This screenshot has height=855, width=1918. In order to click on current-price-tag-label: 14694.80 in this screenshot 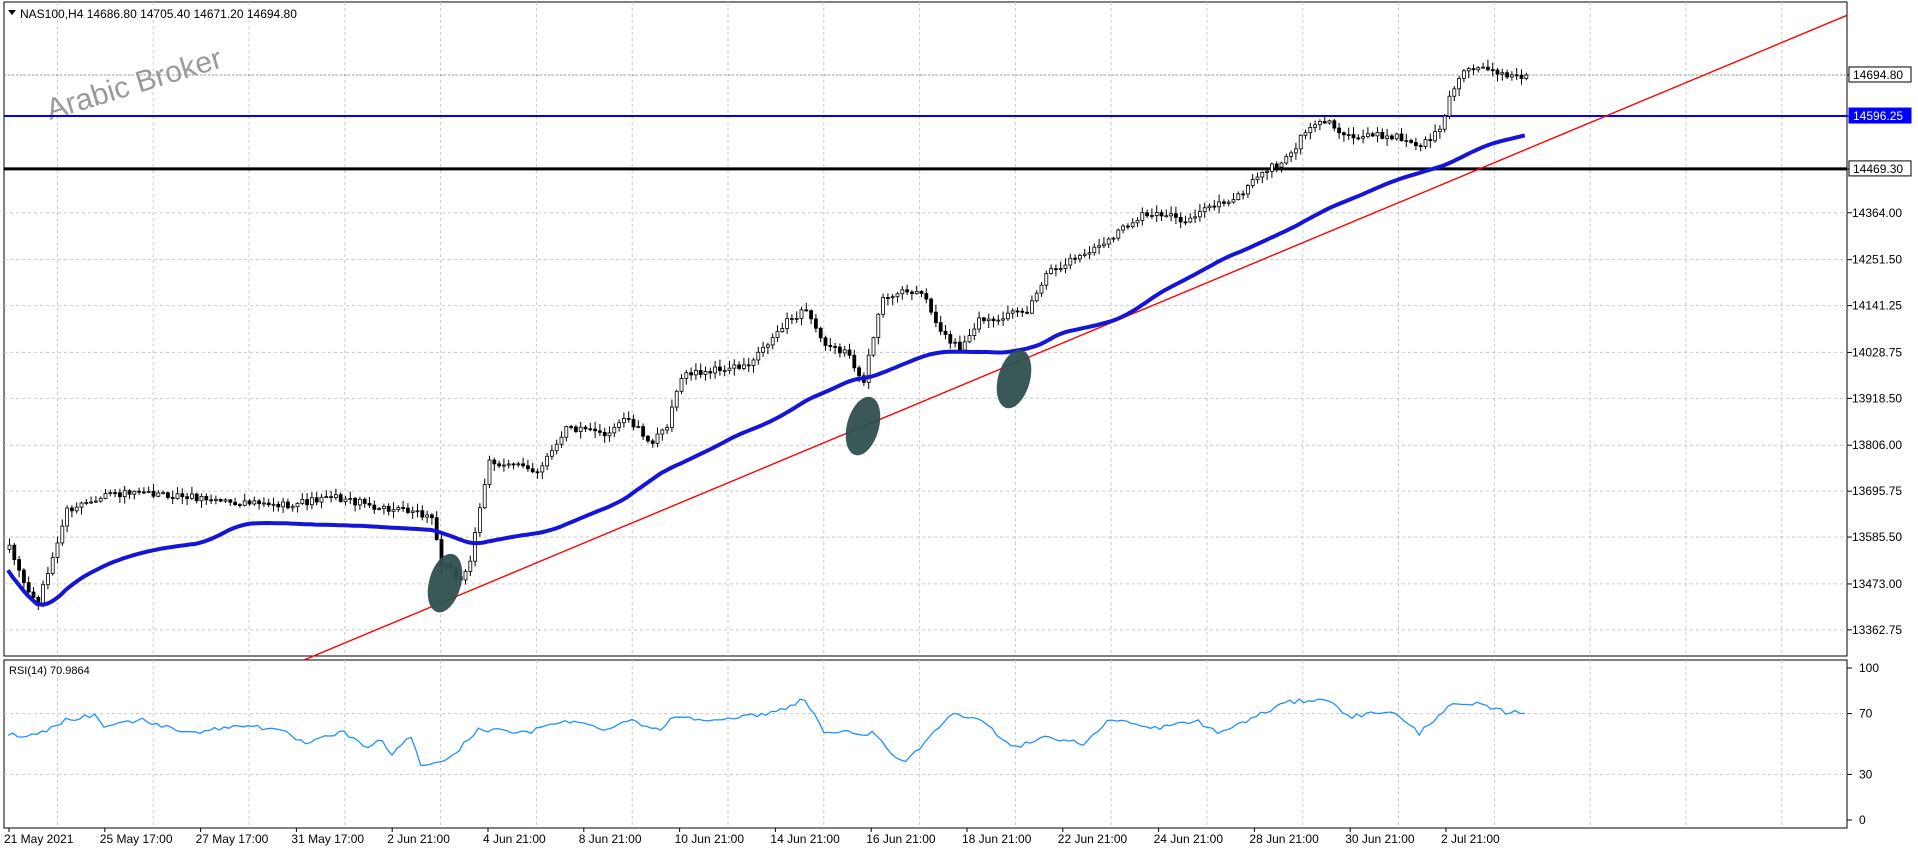, I will do `click(1878, 75)`.